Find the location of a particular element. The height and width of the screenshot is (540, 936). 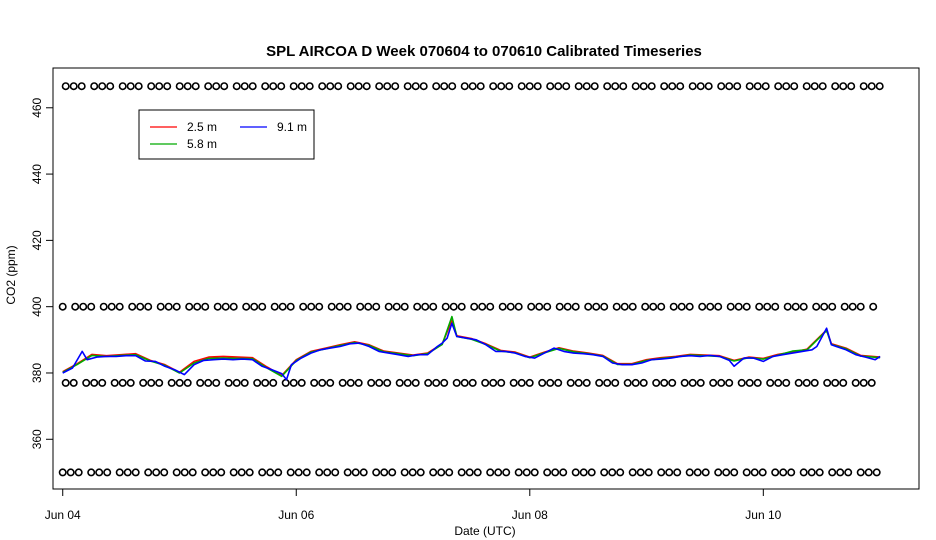

y-tick-label: 400 is located at coordinates (37, 306).